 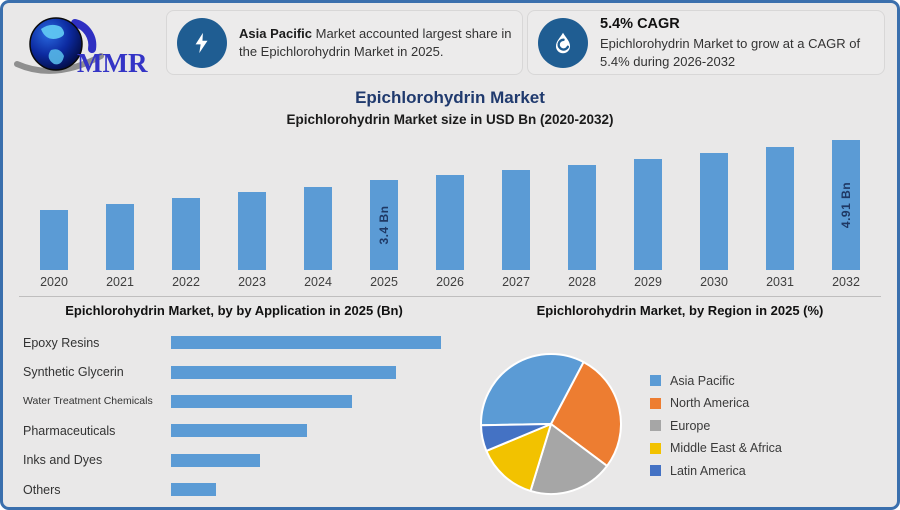 I want to click on legend-label-asia-pacific: Asia Pacific, so click(x=702, y=380).